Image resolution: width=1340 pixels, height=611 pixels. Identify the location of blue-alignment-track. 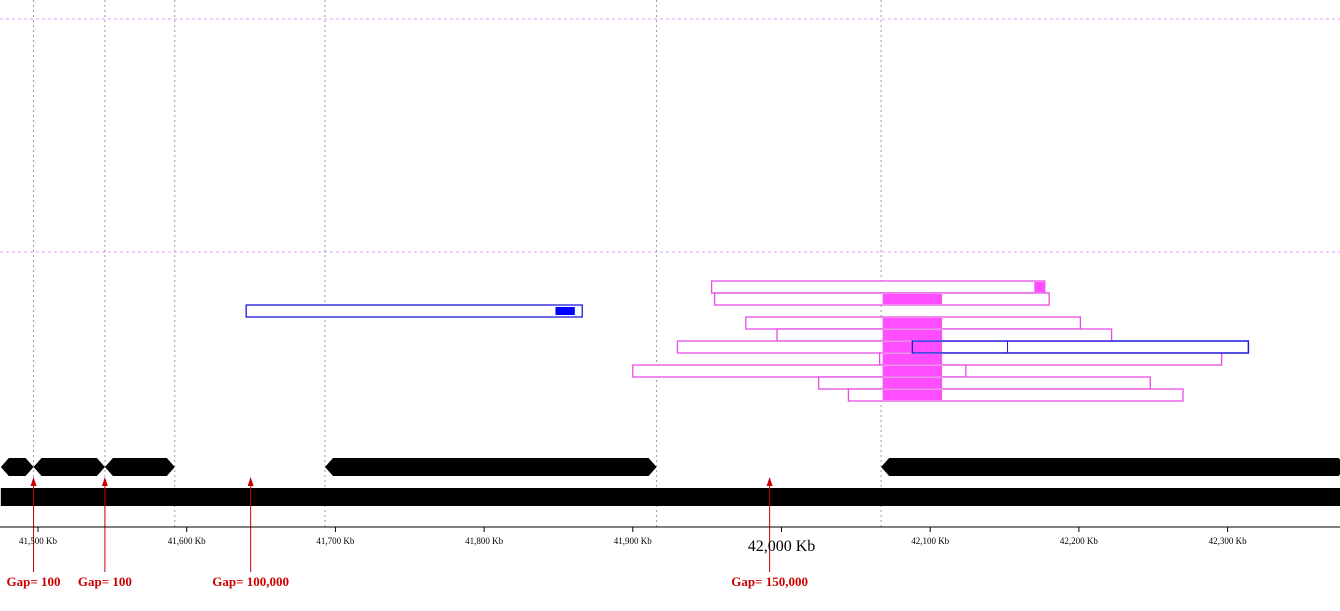
(747, 329).